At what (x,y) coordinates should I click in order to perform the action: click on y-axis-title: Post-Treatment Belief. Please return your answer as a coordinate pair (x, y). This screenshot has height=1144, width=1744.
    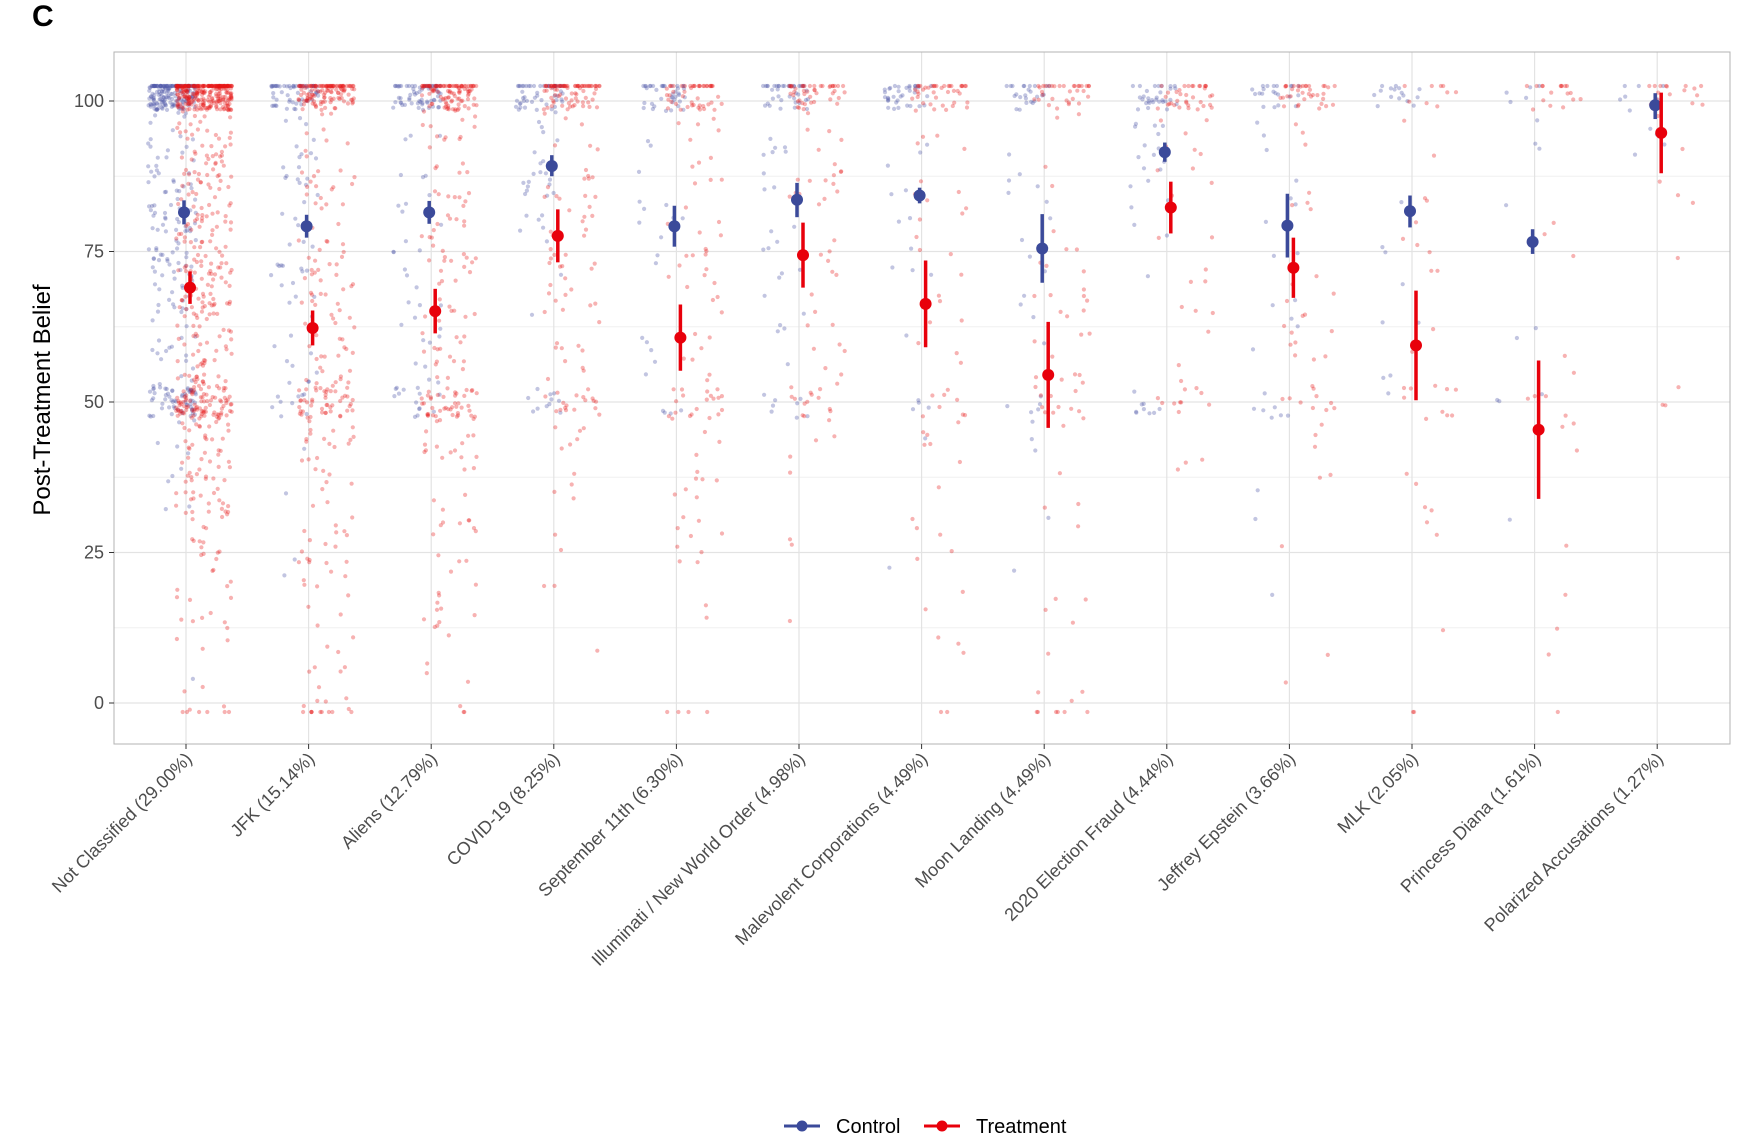
    Looking at the image, I should click on (42, 400).